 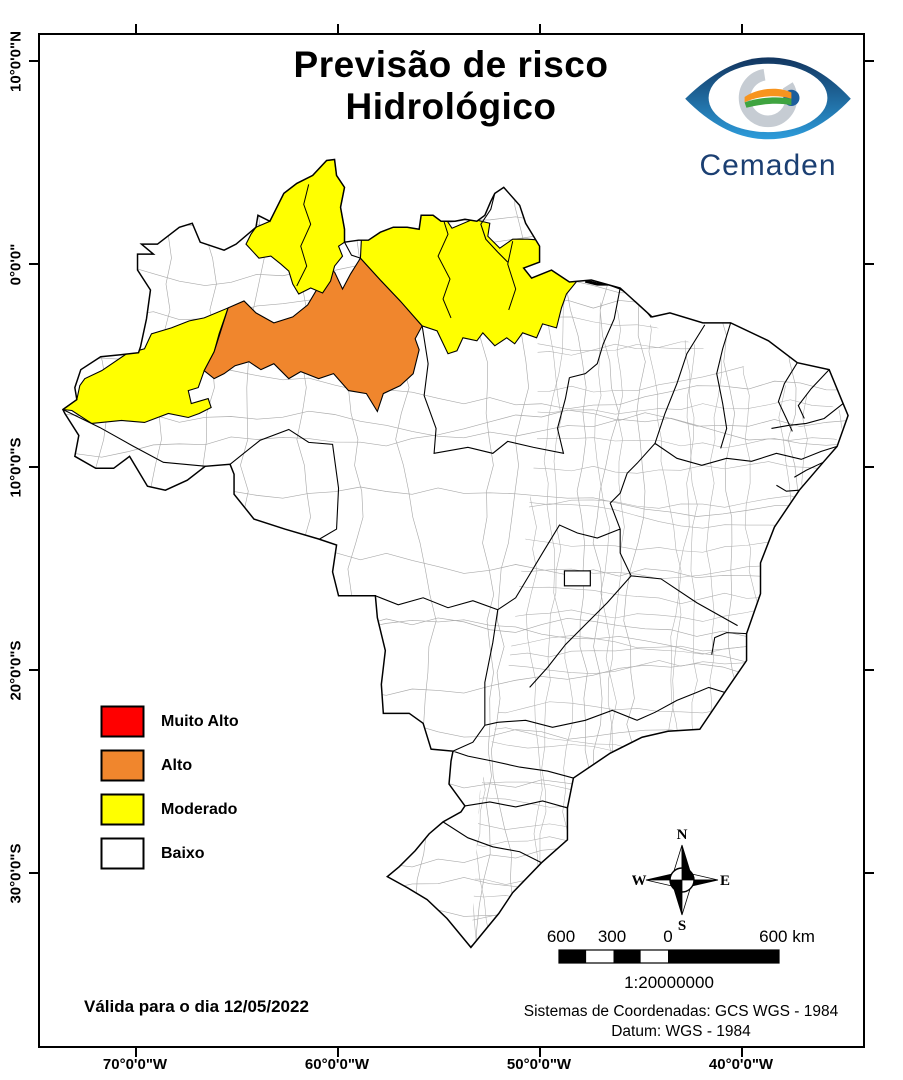 I want to click on legend-swatch-baixo, so click(x=122, y=853).